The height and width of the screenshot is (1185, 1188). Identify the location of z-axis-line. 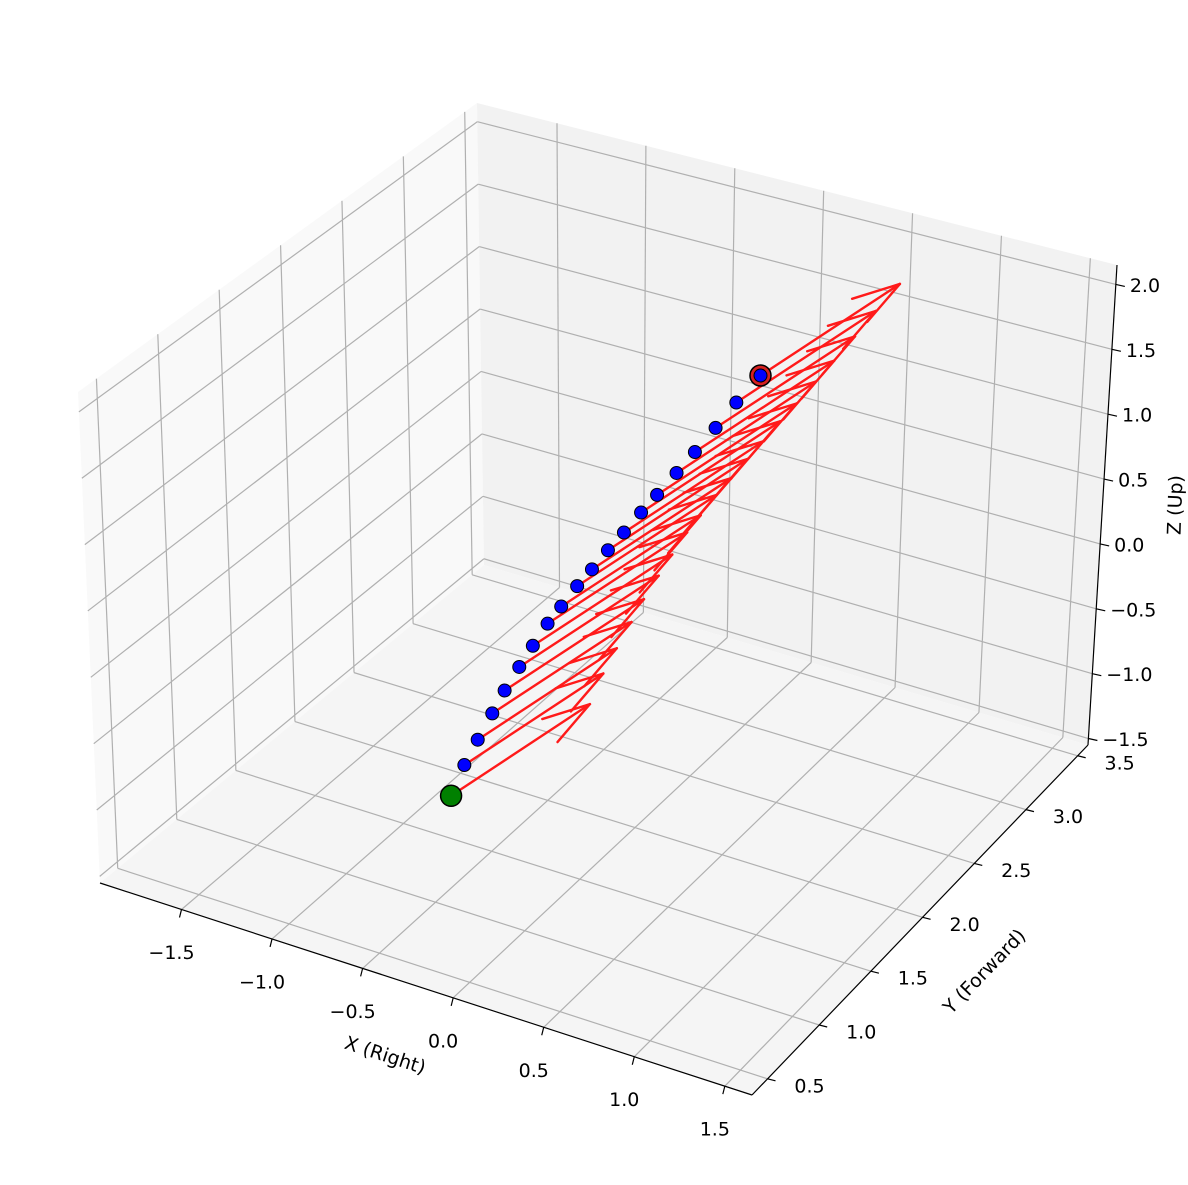
(1102, 505).